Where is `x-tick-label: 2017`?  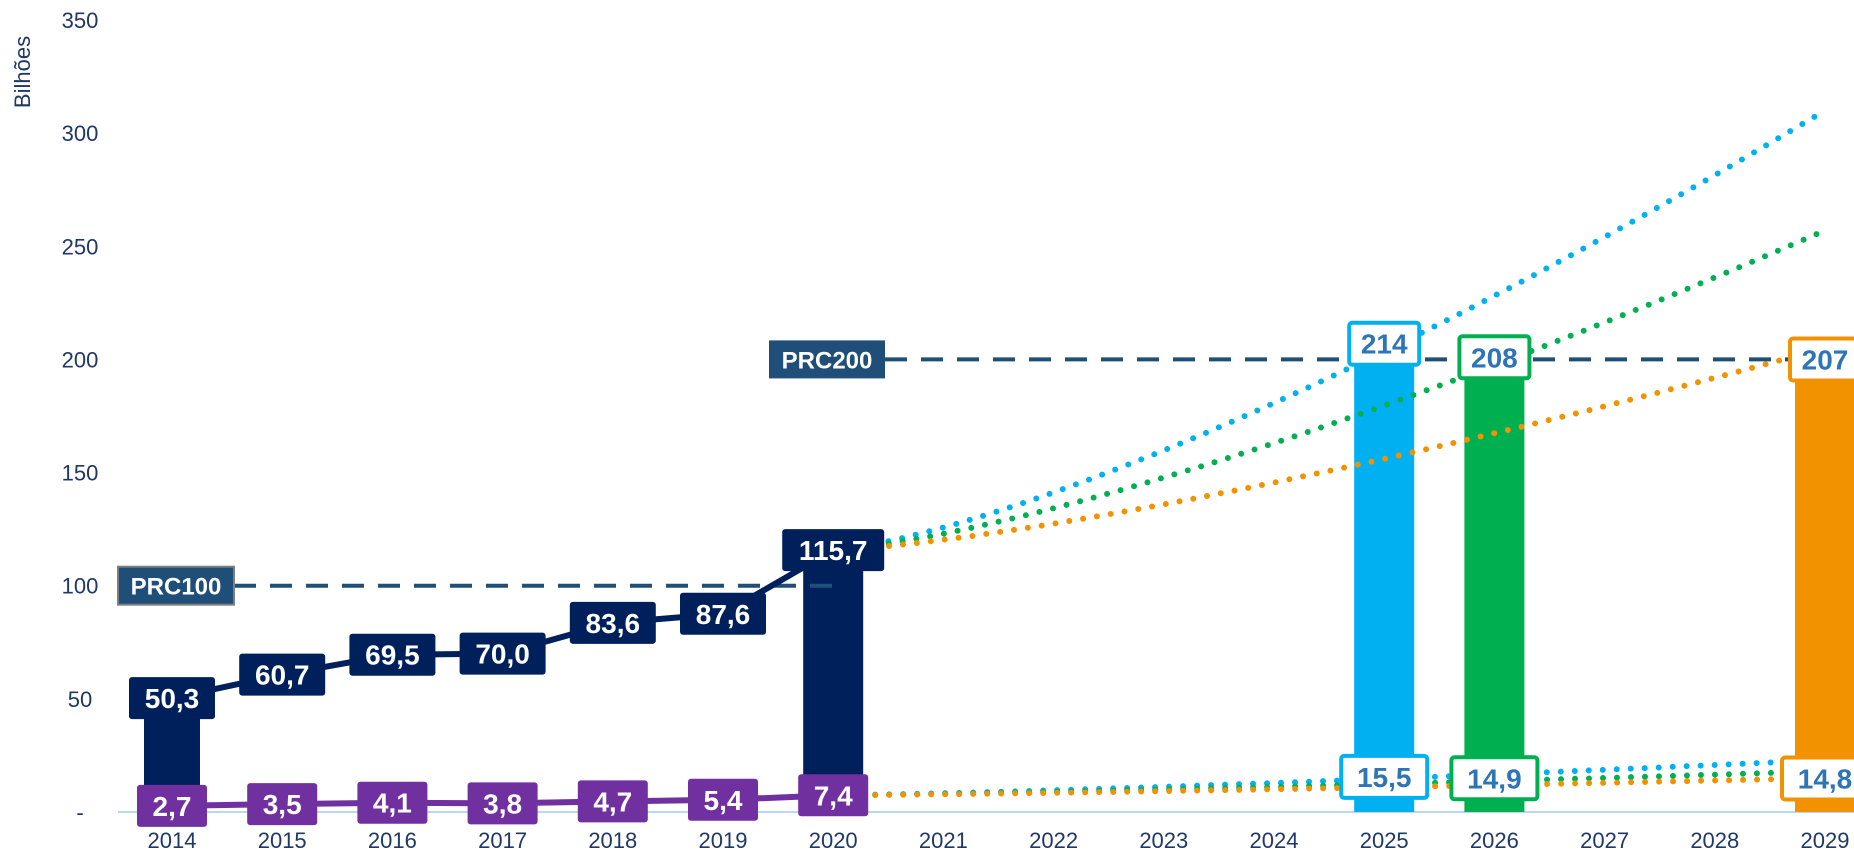 x-tick-label: 2017 is located at coordinates (502, 839).